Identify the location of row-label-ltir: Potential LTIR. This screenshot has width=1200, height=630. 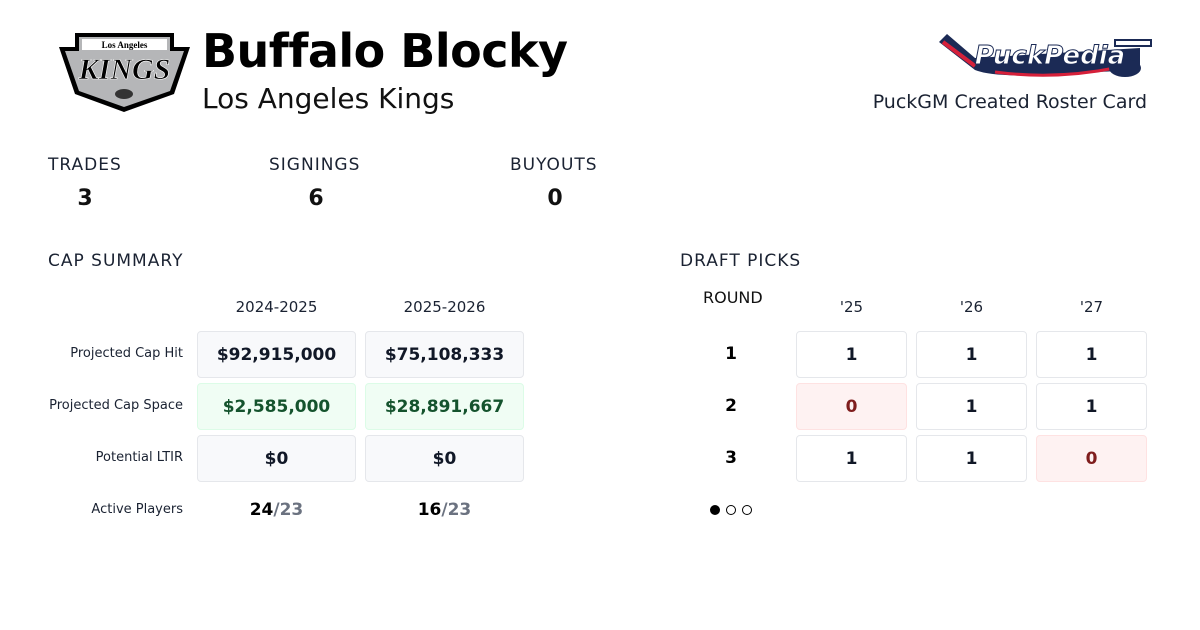
(139, 457).